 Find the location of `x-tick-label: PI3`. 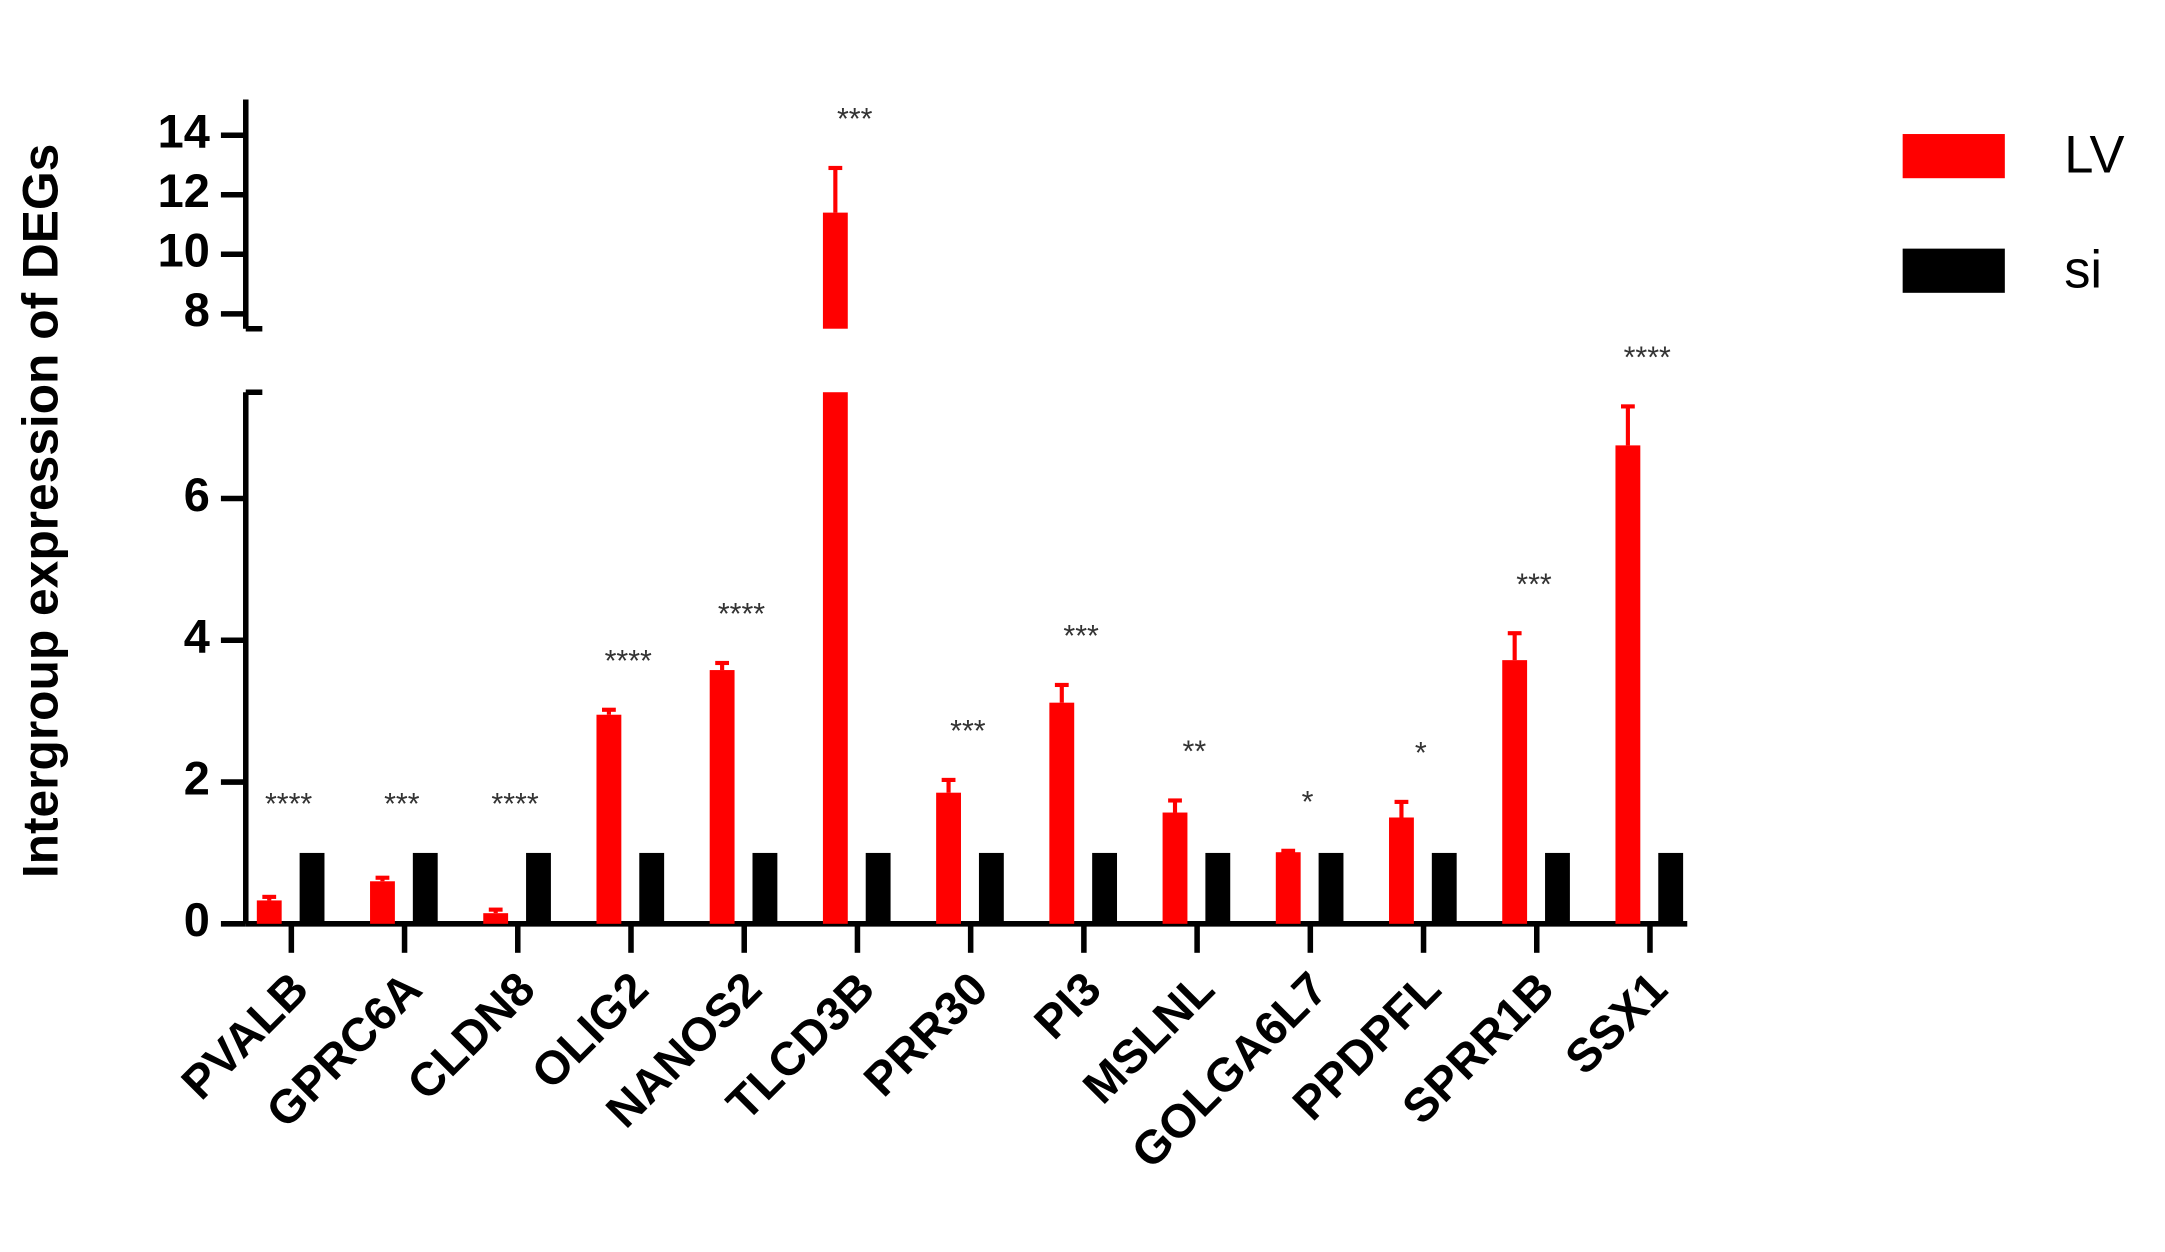

x-tick-label: PI3 is located at coordinates (1067, 1005).